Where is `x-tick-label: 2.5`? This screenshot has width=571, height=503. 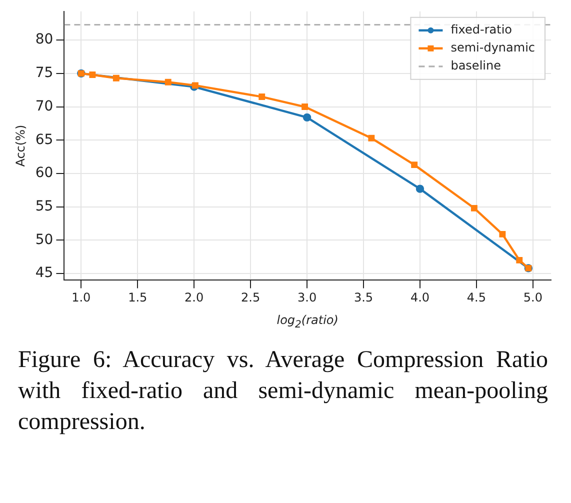
x-tick-label: 2.5 is located at coordinates (250, 297).